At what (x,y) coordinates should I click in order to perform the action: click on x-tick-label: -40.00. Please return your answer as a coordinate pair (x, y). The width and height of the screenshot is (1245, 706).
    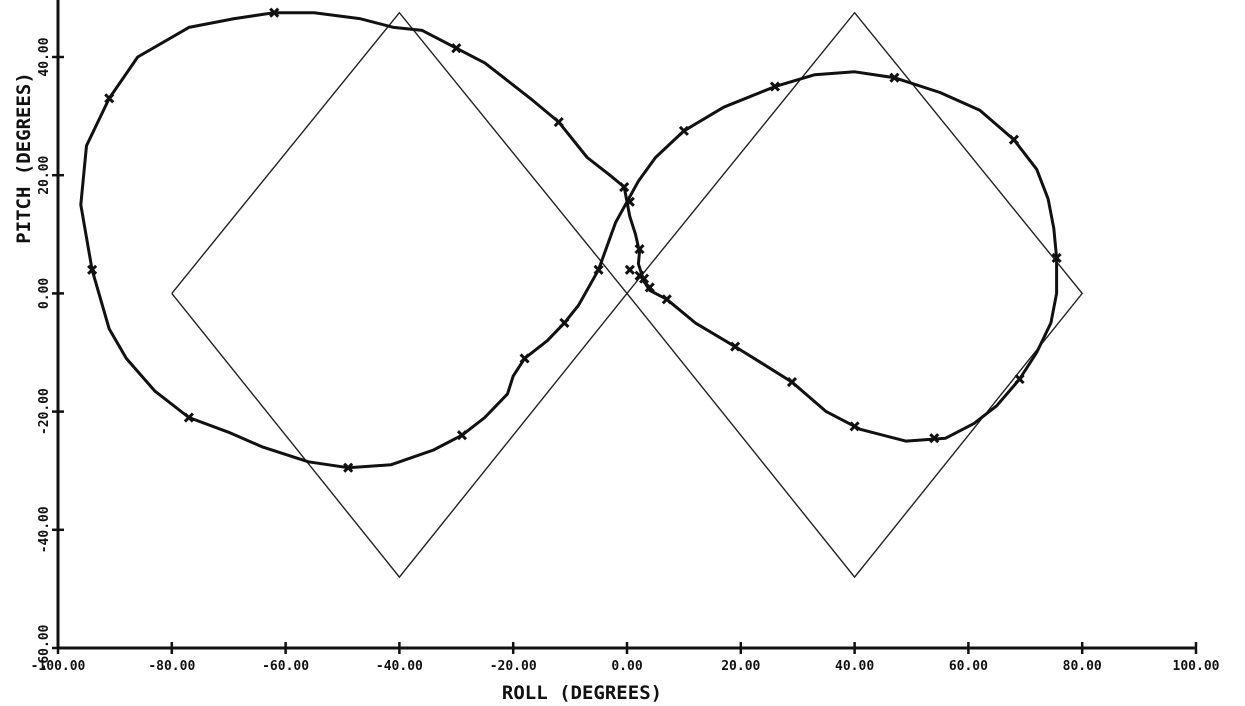
    Looking at the image, I should click on (399, 666).